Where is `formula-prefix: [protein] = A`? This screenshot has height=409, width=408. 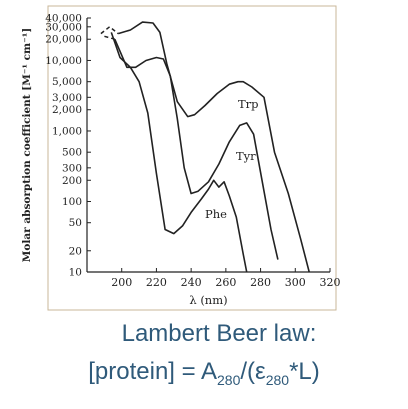 formula-prefix: [protein] = A is located at coordinates (152, 371).